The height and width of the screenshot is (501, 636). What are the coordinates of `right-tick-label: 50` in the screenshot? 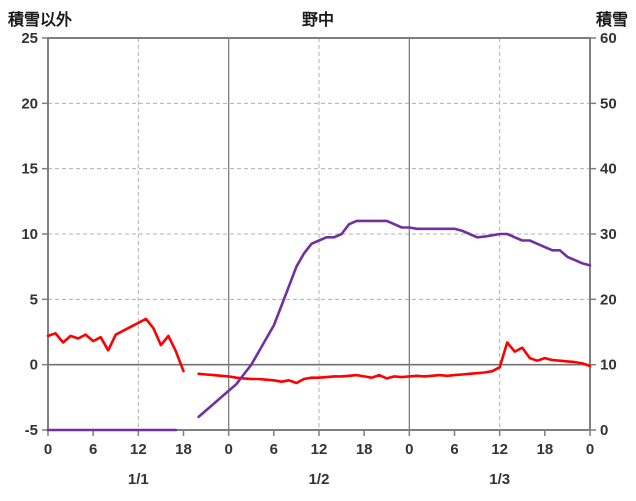 It's located at (608, 103).